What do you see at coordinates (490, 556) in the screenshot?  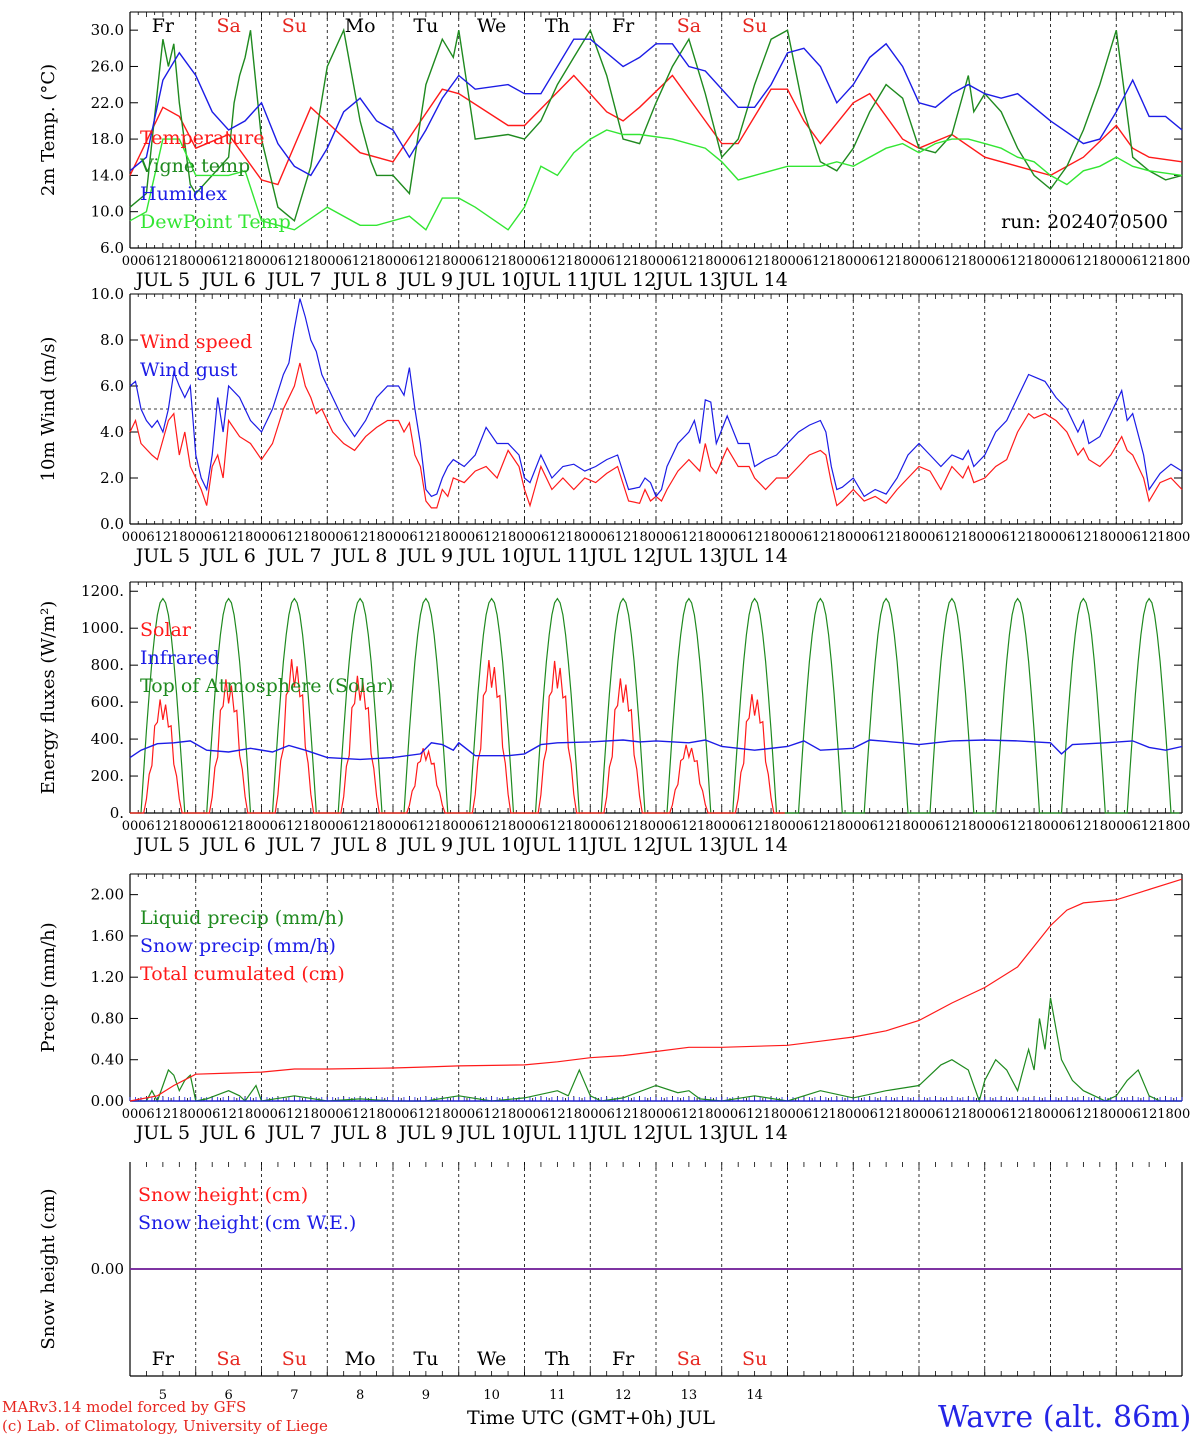 I see `x-date-label: JUL 10` at bounding box center [490, 556].